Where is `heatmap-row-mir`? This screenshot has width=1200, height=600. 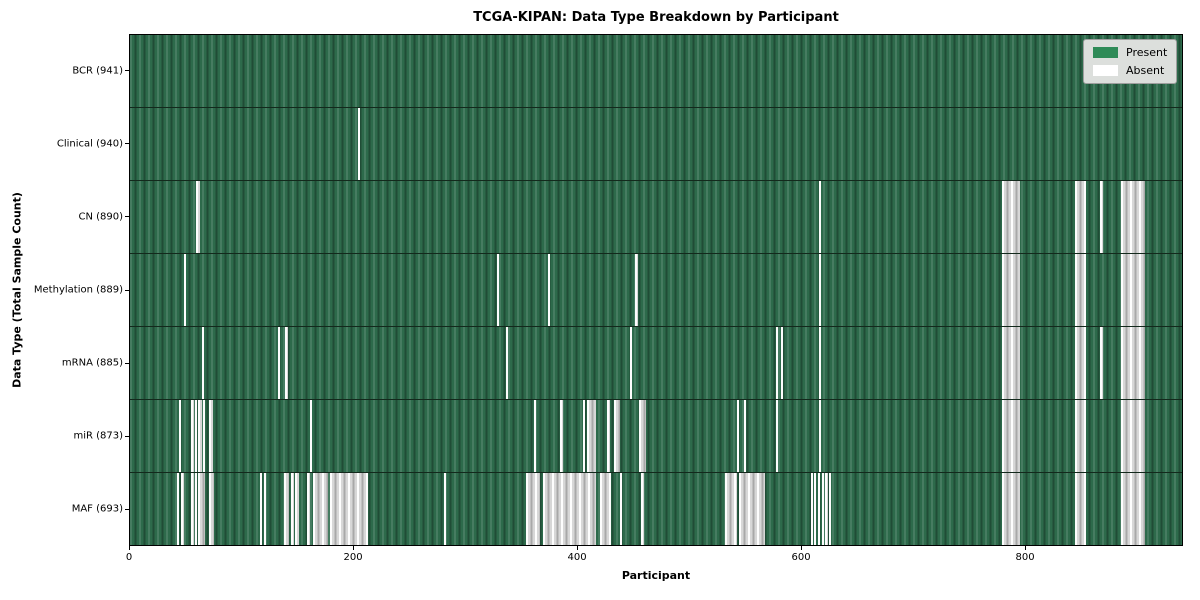
heatmap-row-mir is located at coordinates (656, 436).